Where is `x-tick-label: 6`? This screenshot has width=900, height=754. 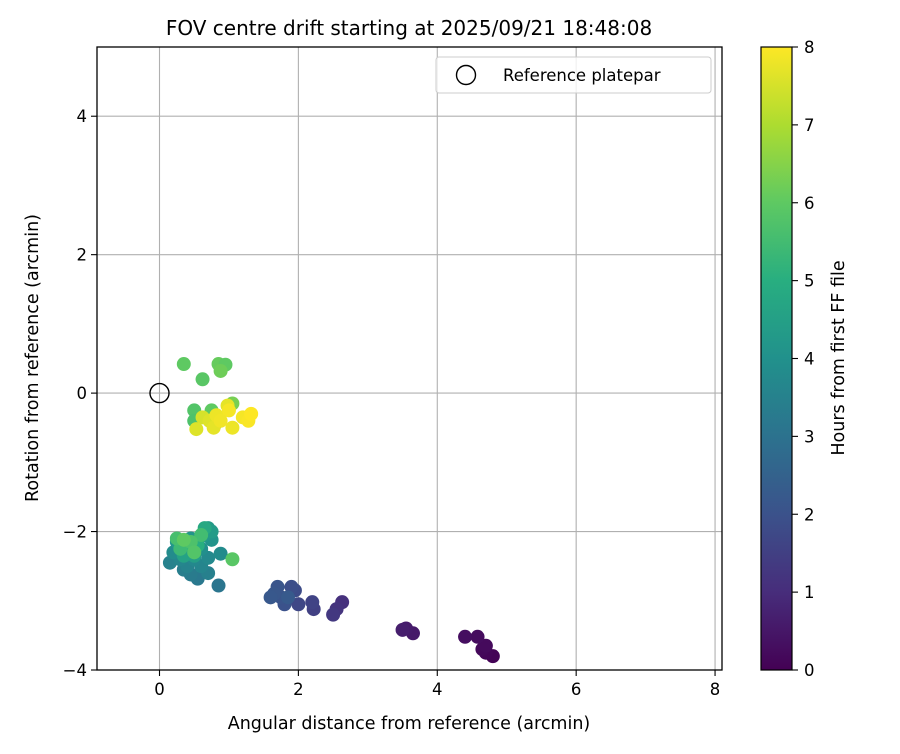 x-tick-label: 6 is located at coordinates (576, 689).